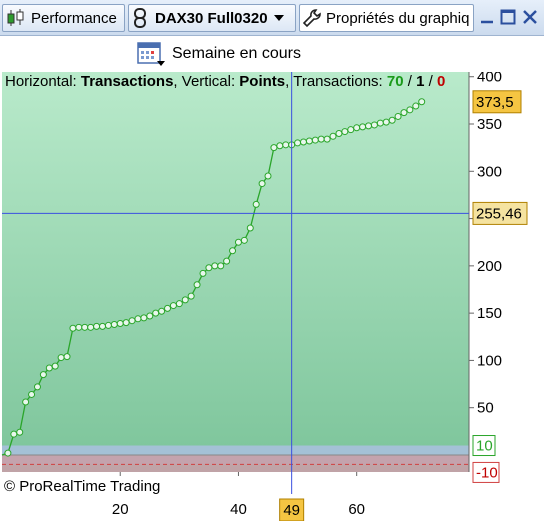 Image resolution: width=544 pixels, height=521 pixels. I want to click on lower-band-value: -10, so click(486, 472).